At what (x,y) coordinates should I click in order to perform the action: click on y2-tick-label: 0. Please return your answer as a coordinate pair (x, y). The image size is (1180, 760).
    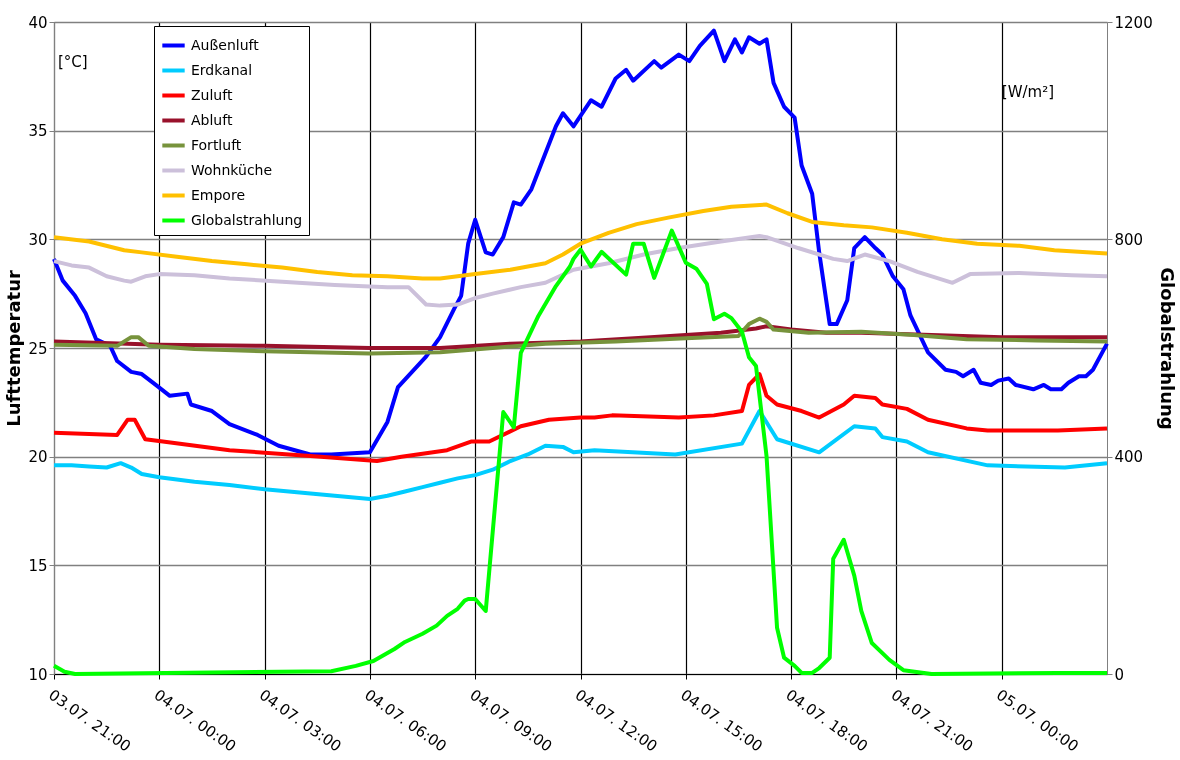
    Looking at the image, I should click on (1119, 674).